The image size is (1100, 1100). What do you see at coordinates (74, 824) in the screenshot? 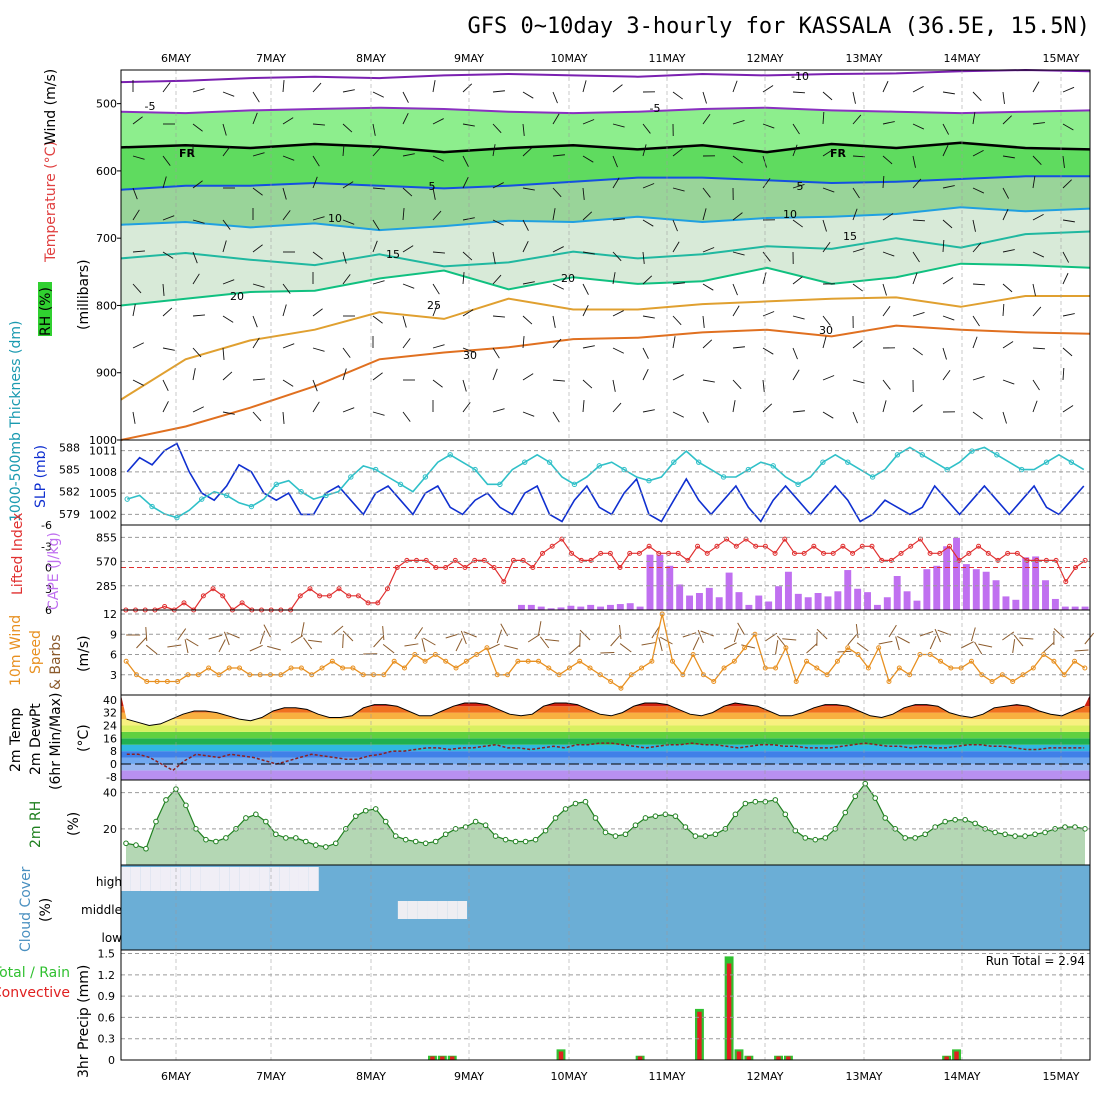
I see `rh2m-unit-label: (%)` at bounding box center [74, 824].